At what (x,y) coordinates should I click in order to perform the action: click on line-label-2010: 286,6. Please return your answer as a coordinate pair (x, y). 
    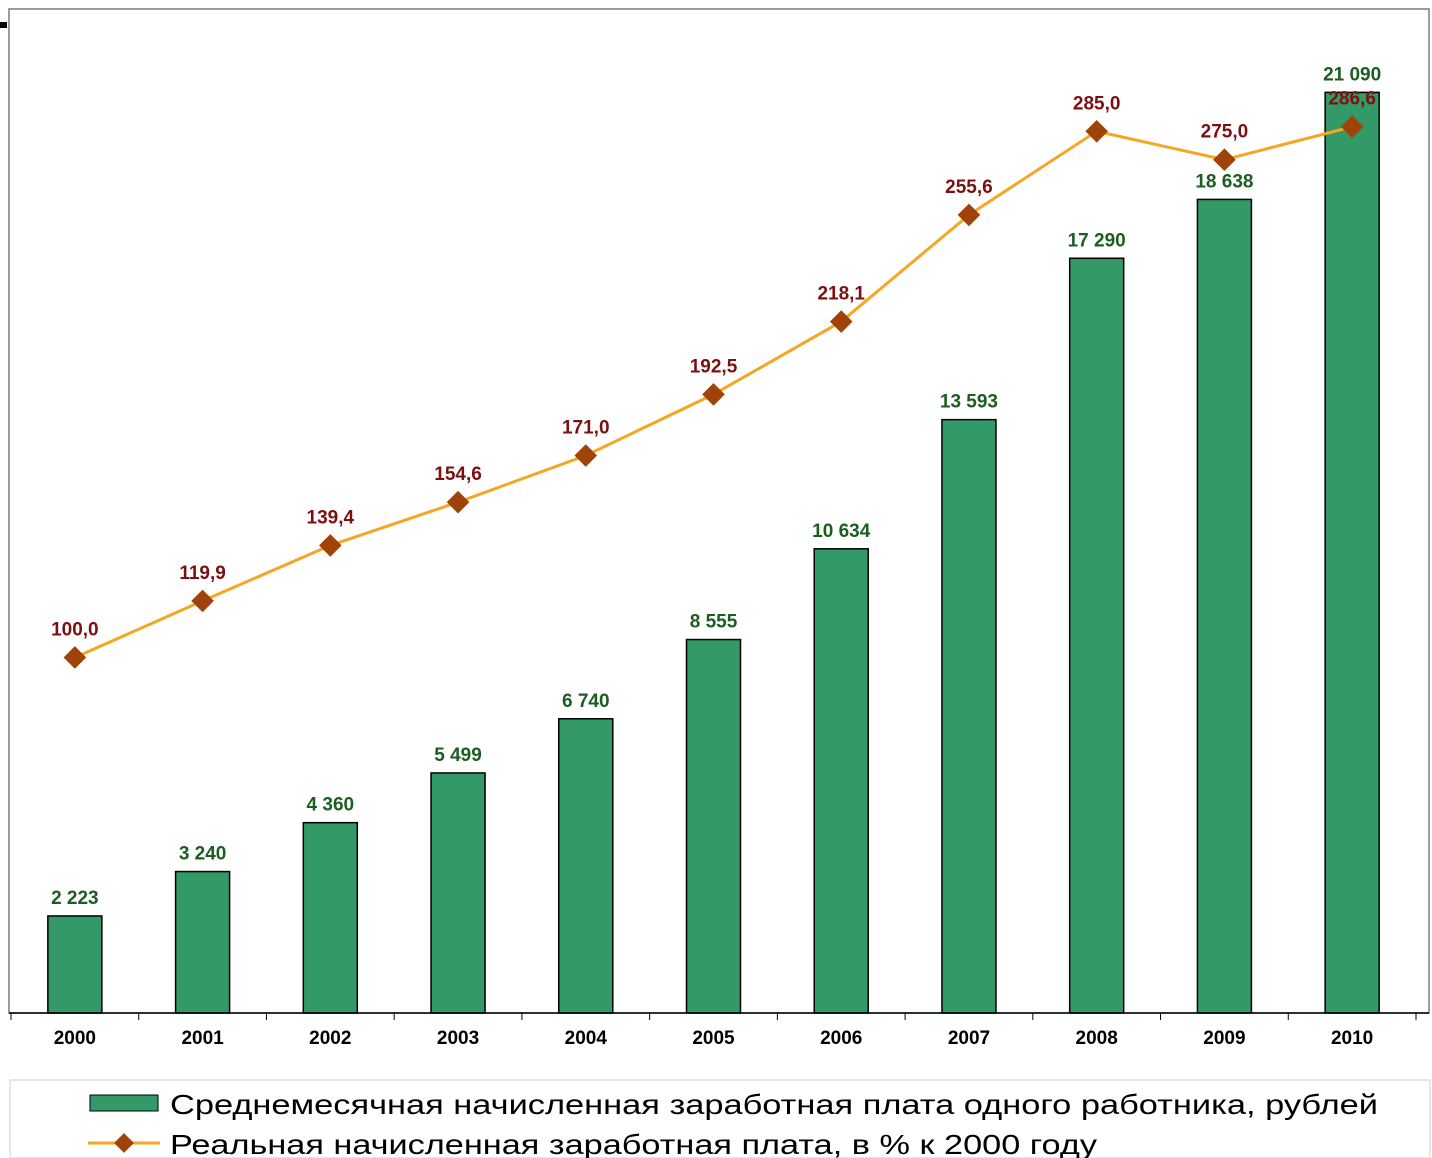
    Looking at the image, I should click on (1352, 99).